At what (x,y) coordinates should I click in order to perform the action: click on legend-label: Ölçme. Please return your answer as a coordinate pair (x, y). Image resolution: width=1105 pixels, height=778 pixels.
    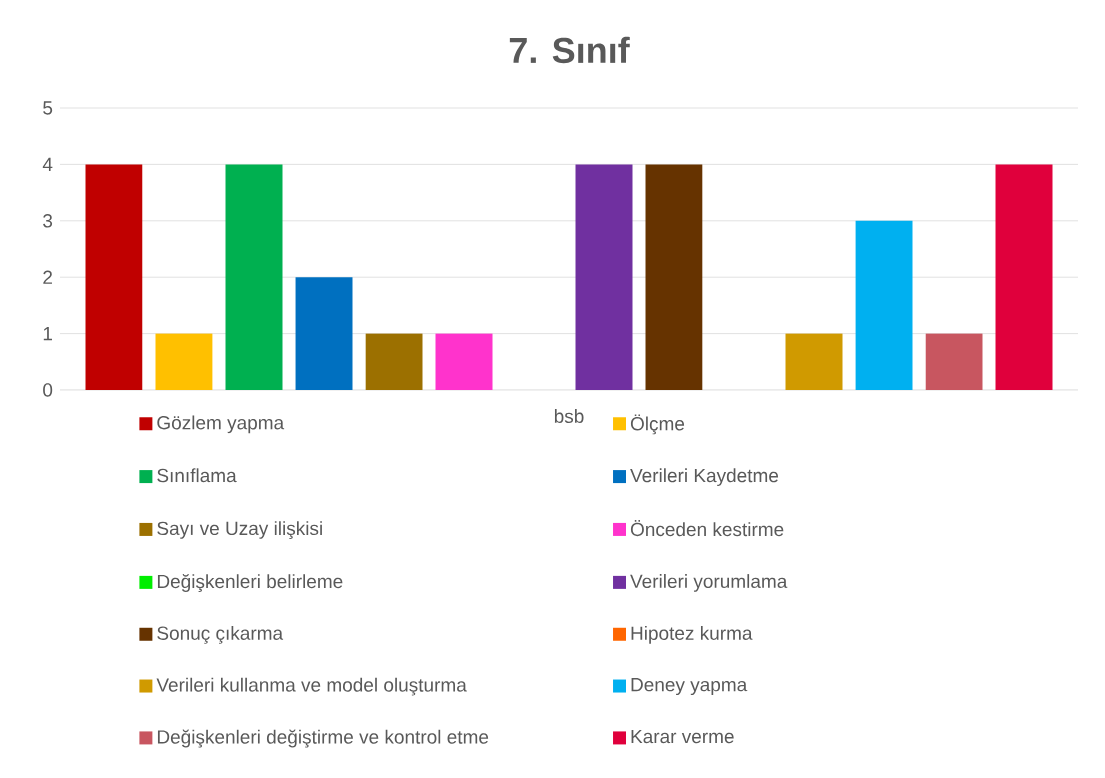
    Looking at the image, I should click on (657, 424).